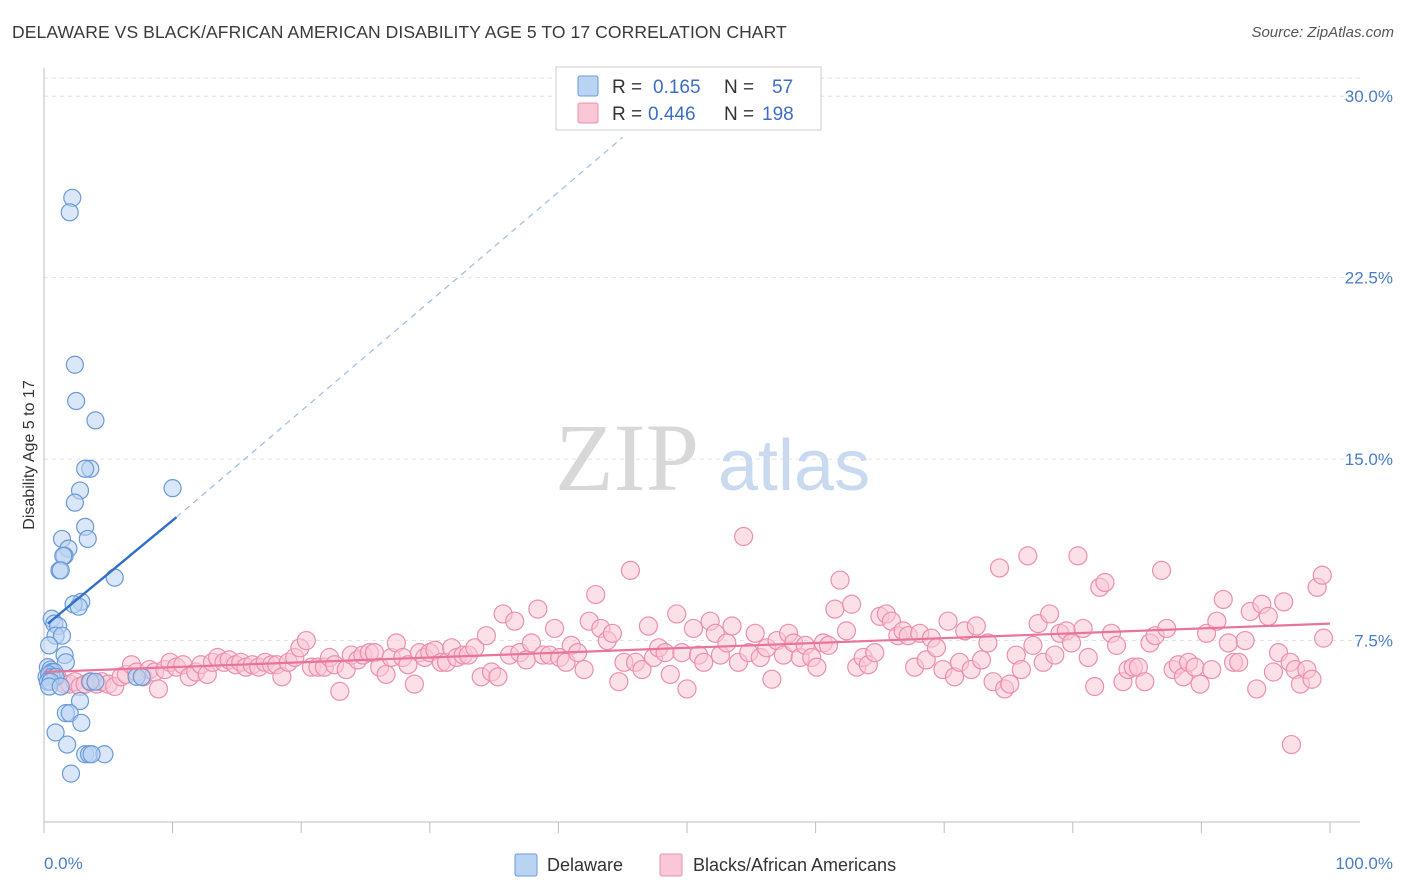  Describe the element at coordinates (400, 327) in the screenshot. I see `trend-line-delaware-extension` at that location.